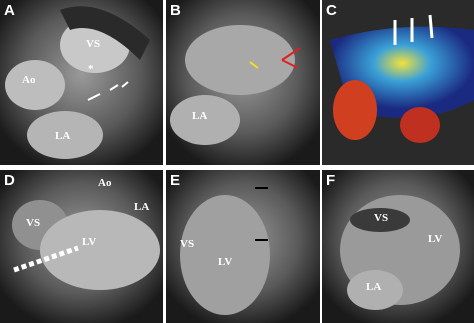 The width and height of the screenshot is (474, 323). What do you see at coordinates (9, 180) in the screenshot?
I see `panel-letter: D` at bounding box center [9, 180].